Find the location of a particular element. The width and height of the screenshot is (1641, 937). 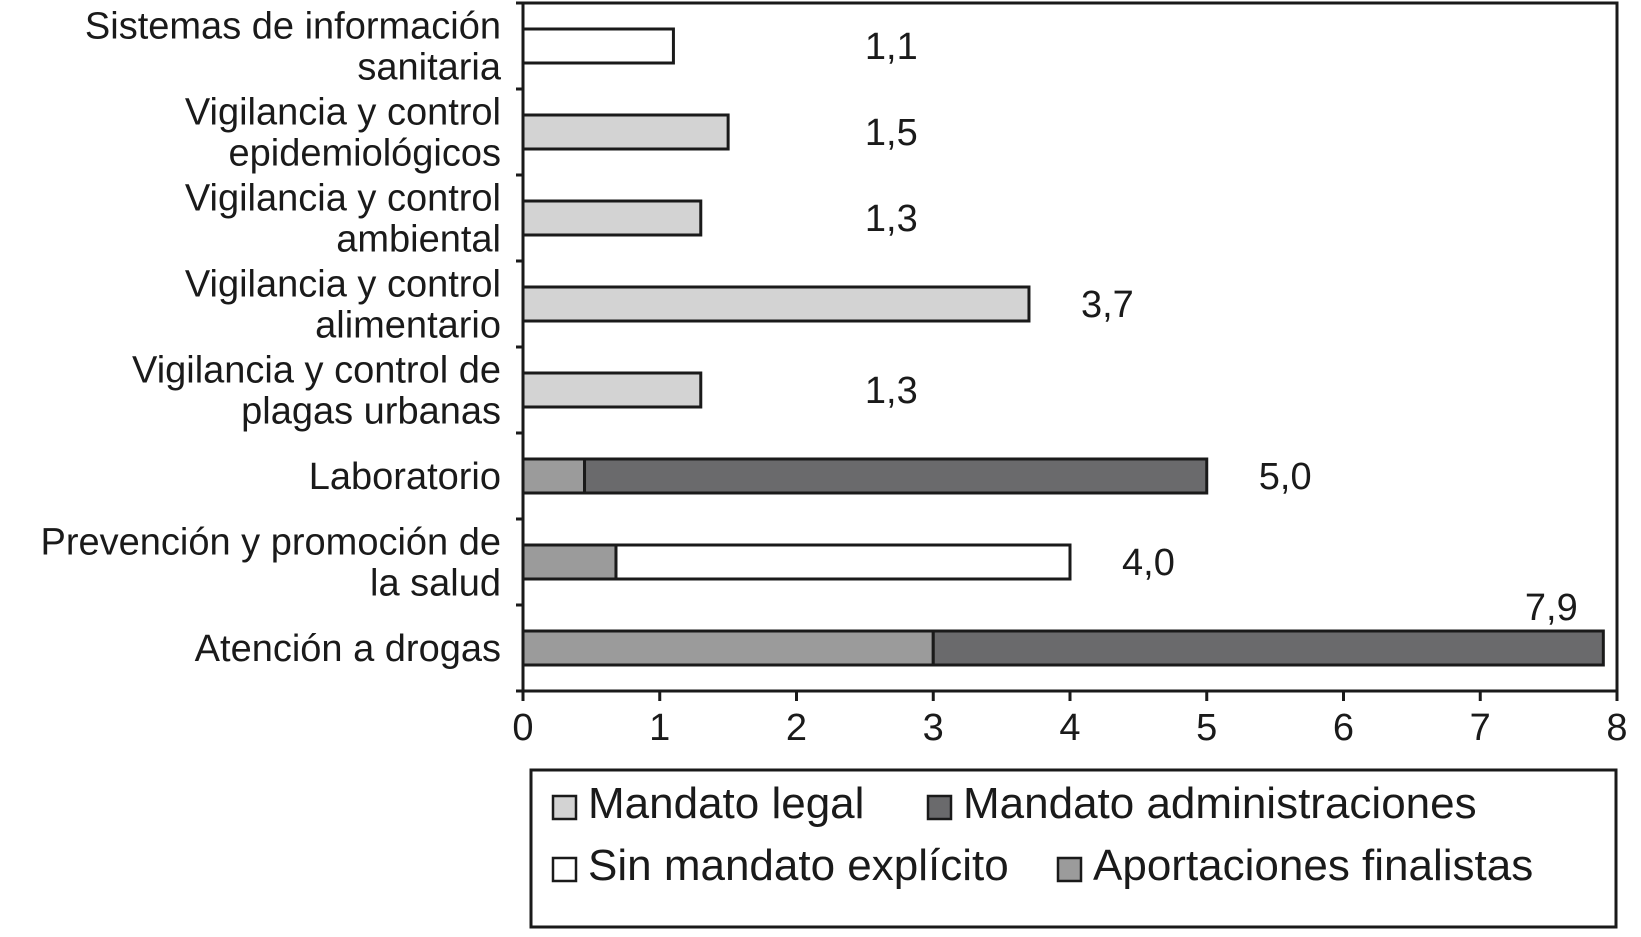

category-label: ambiental is located at coordinates (418, 240).